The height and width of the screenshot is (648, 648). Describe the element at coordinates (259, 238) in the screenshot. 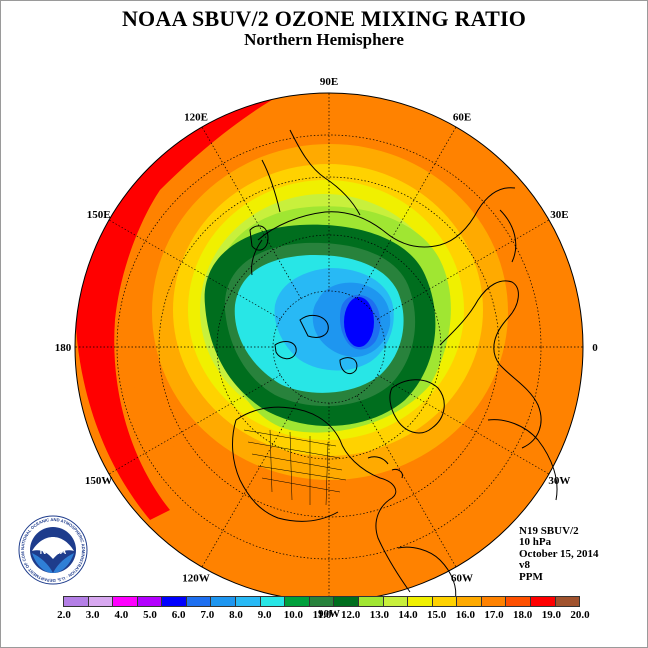

I see `coast-kamchatka` at that location.